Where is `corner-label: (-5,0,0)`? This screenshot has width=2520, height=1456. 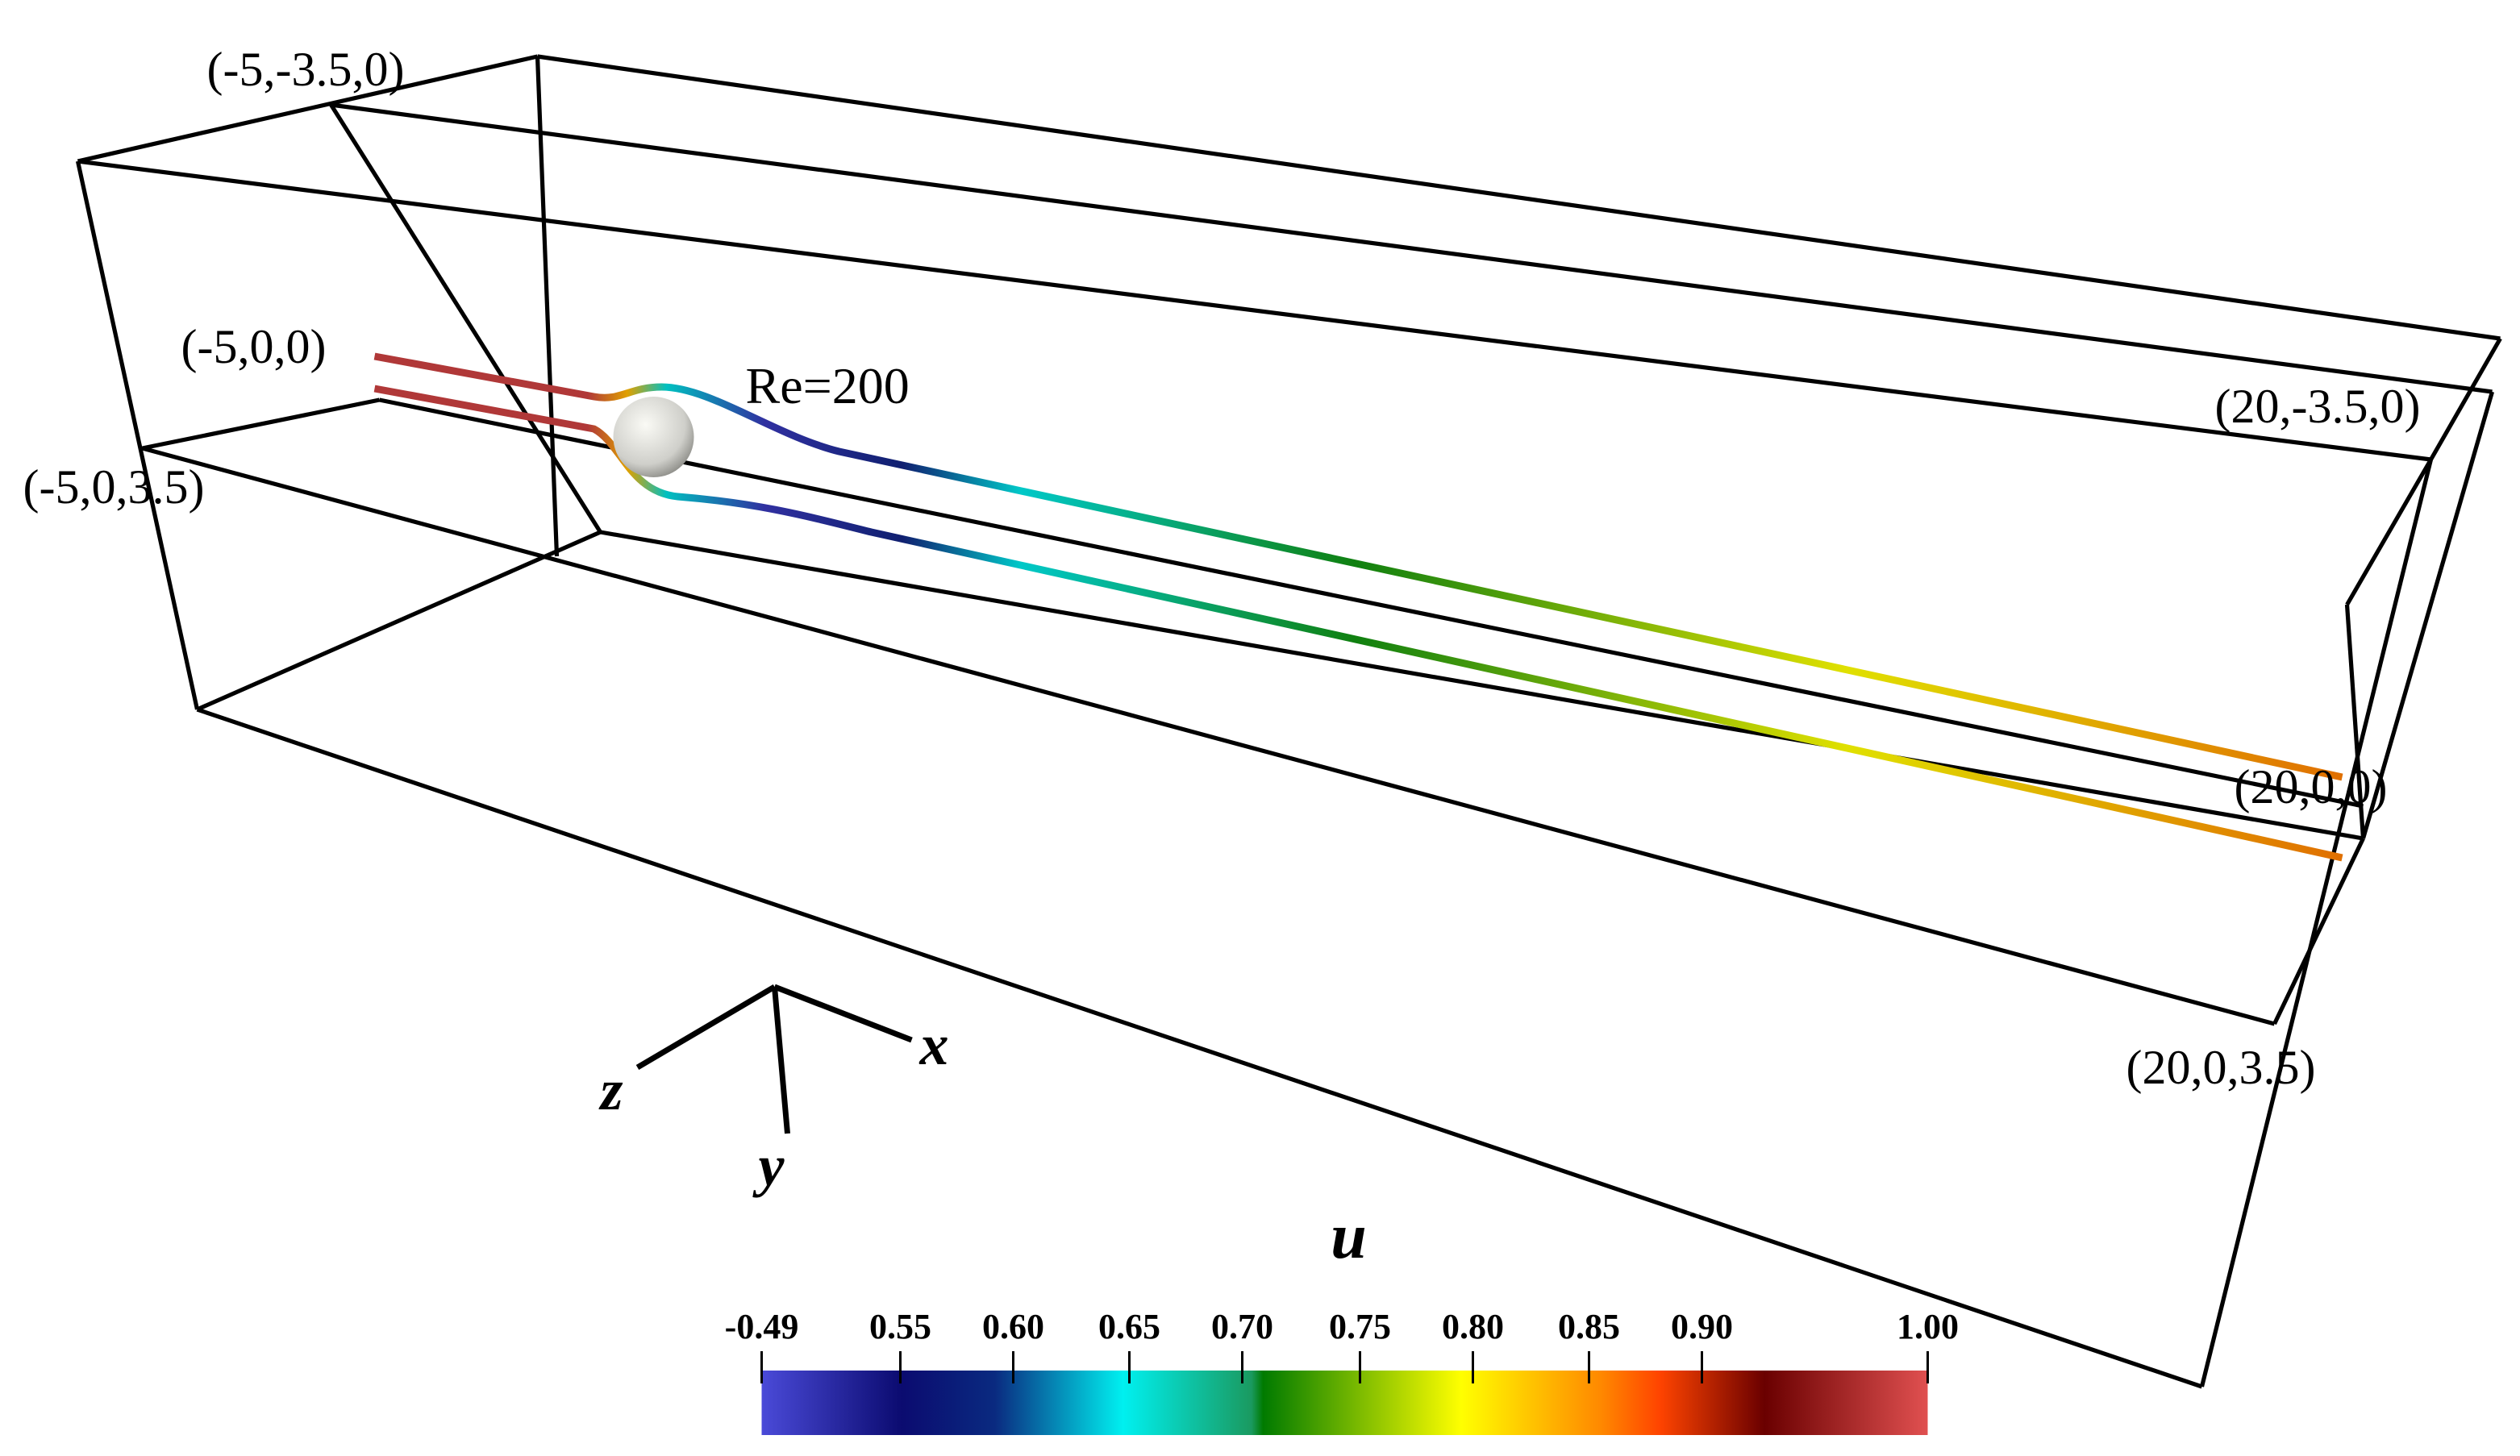 corner-label: (-5,0,0) is located at coordinates (254, 346).